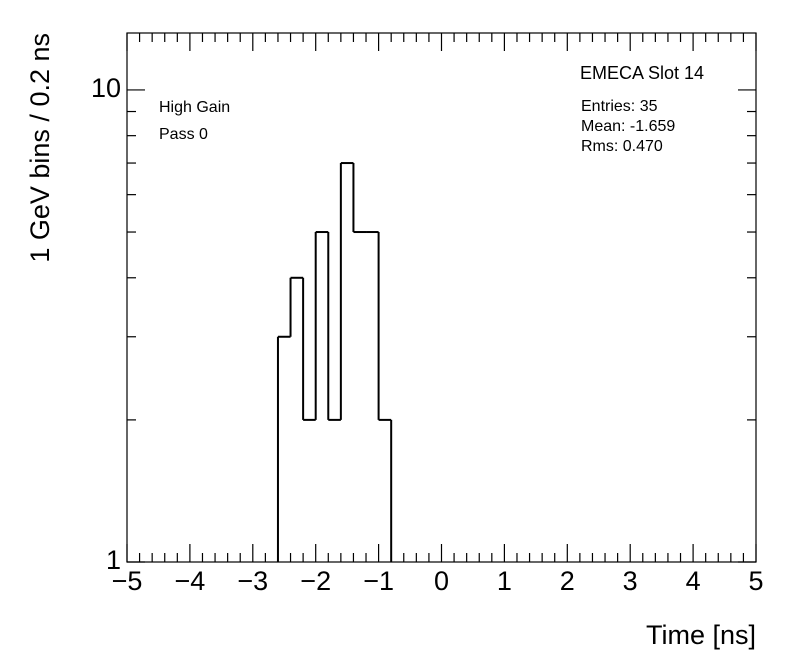 The width and height of the screenshot is (796, 672). I want to click on x-tick-label: 2, so click(567, 581).